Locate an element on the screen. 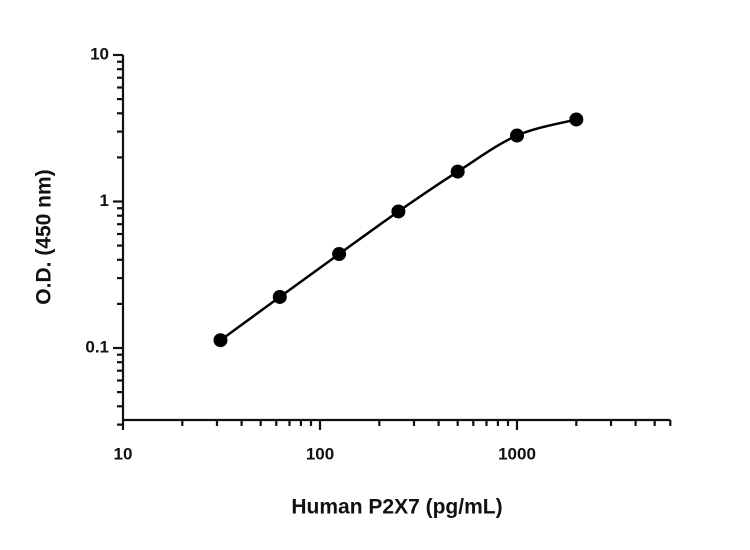 Image resolution: width=750 pixels, height=550 pixels. y-tick-label: 0.1 is located at coordinates (97, 346).